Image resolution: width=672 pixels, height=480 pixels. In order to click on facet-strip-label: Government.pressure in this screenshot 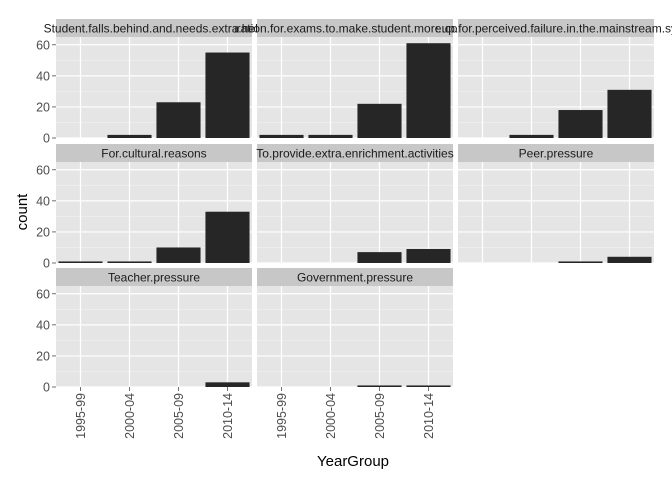, I will do `click(355, 278)`.